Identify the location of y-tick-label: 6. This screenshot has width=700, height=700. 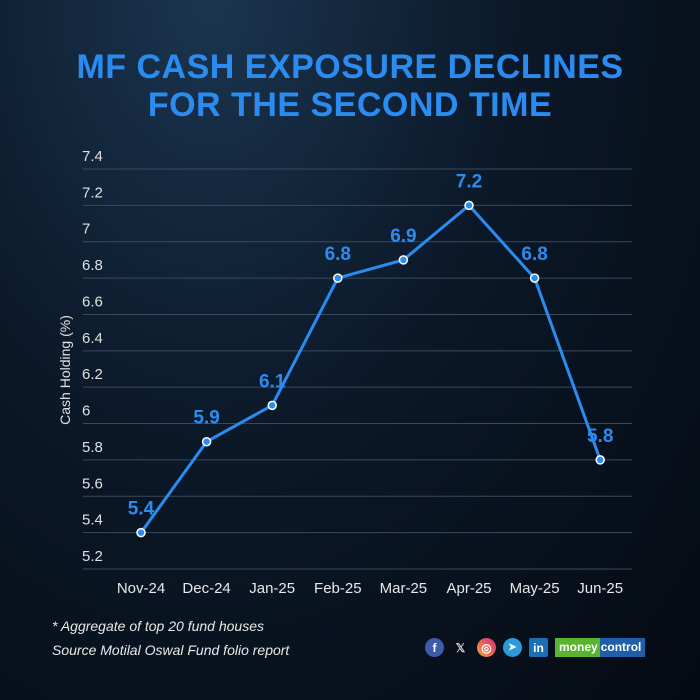
(86, 411).